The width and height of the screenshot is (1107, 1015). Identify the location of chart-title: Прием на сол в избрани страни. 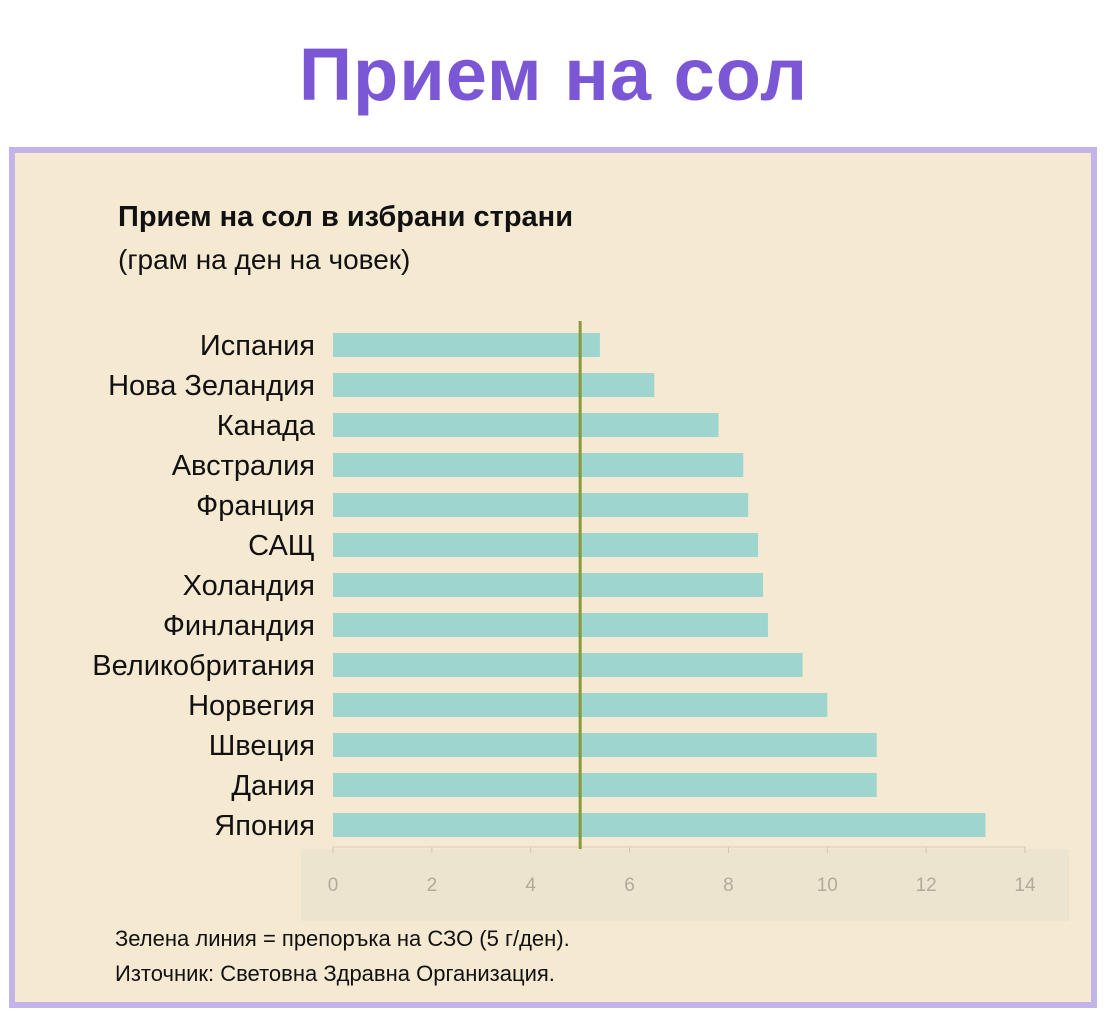
(346, 217).